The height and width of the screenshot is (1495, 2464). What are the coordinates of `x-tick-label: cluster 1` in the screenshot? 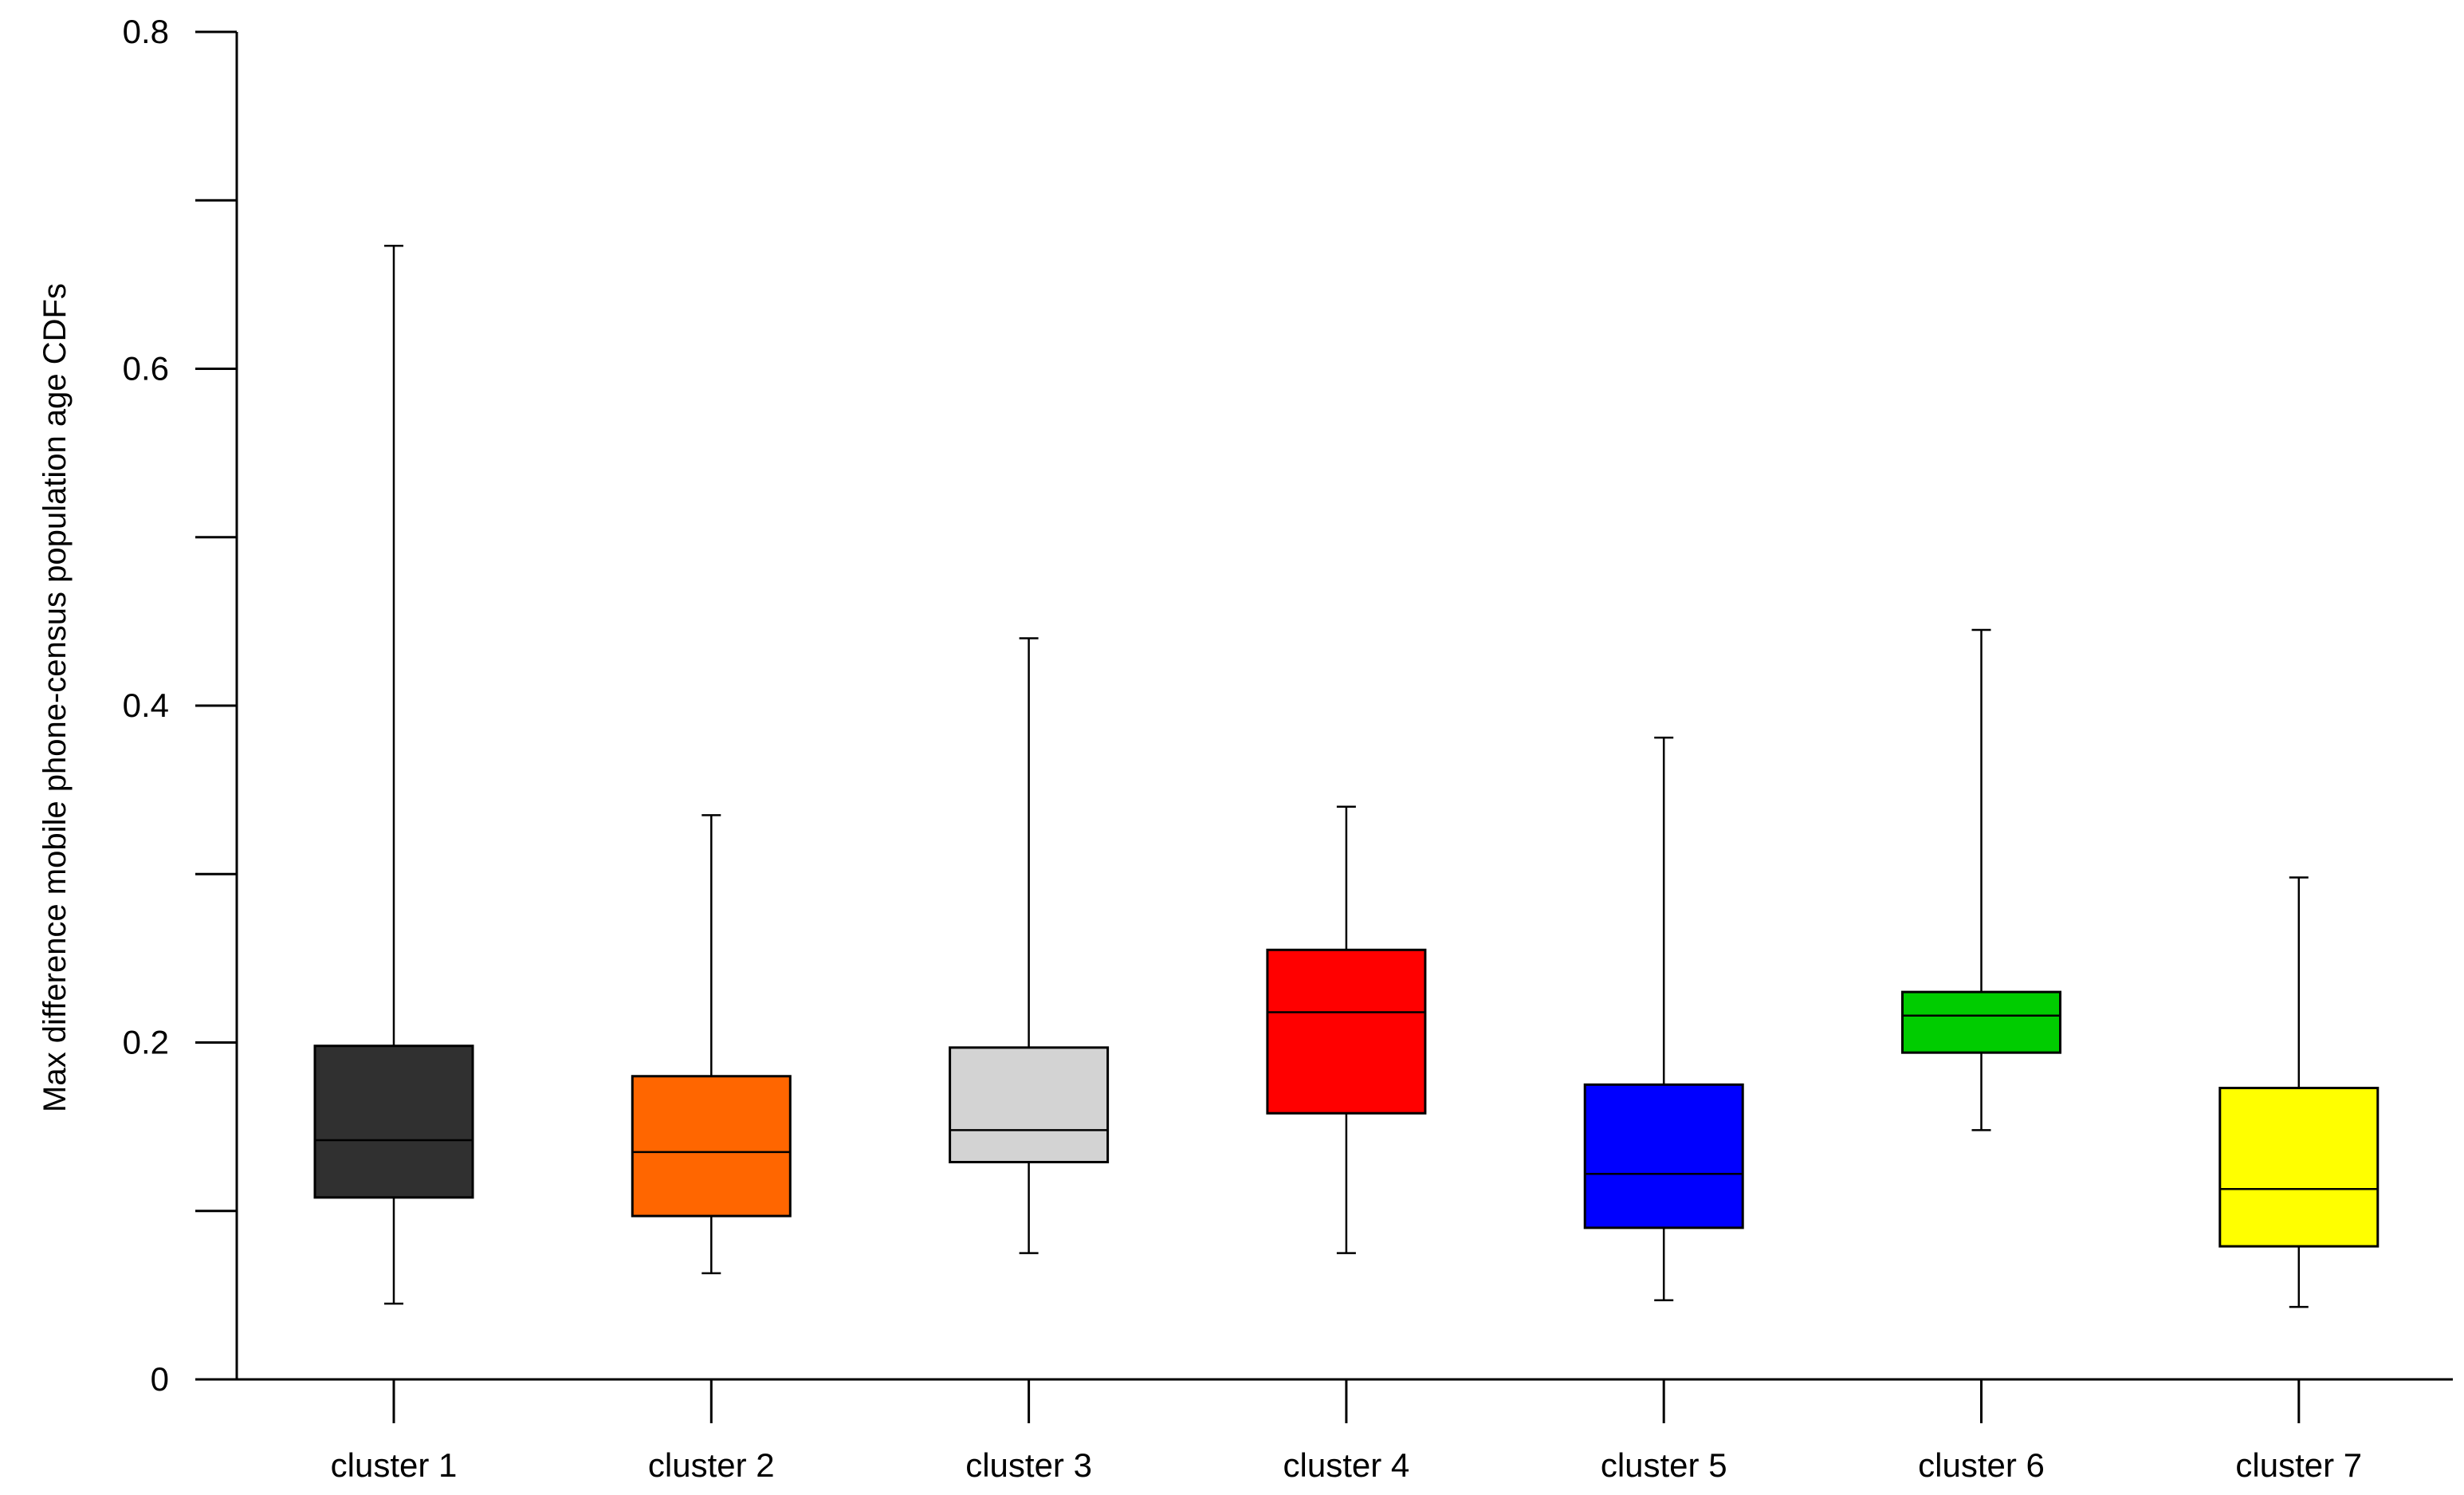 It's located at (395, 1465).